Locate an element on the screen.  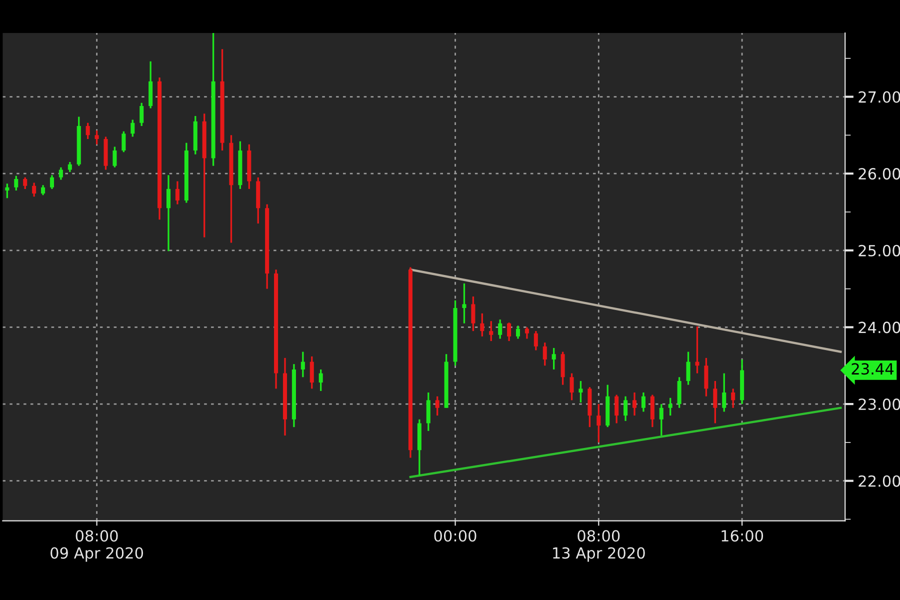
x-tick-label: 00:00 is located at coordinates (455, 536).